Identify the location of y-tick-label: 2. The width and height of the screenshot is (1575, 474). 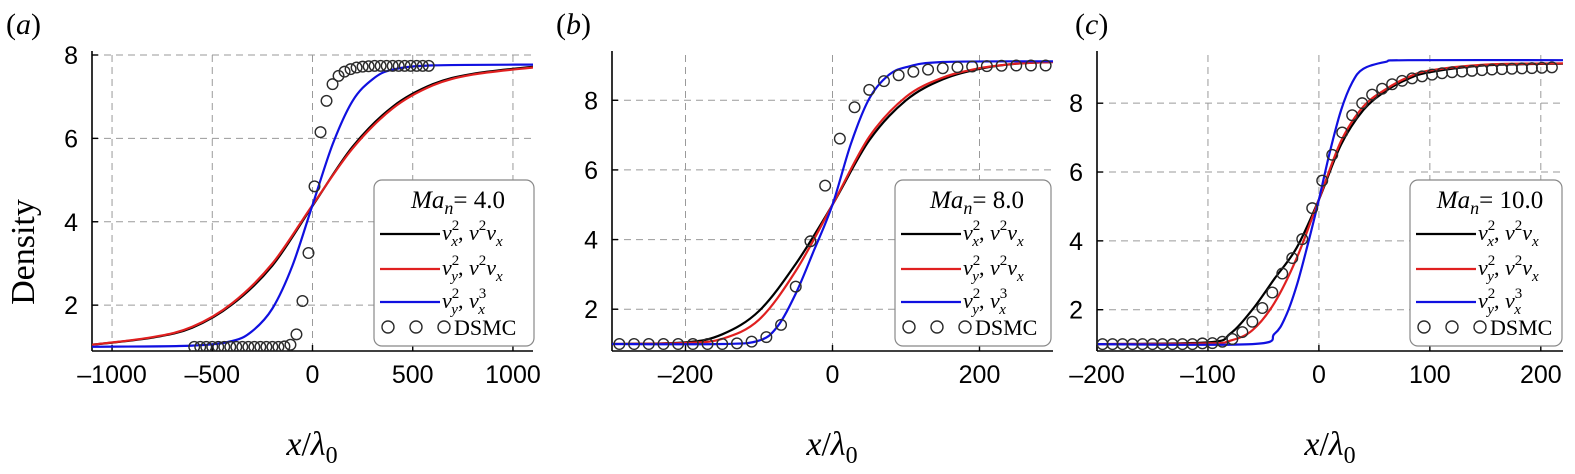
(591, 310).